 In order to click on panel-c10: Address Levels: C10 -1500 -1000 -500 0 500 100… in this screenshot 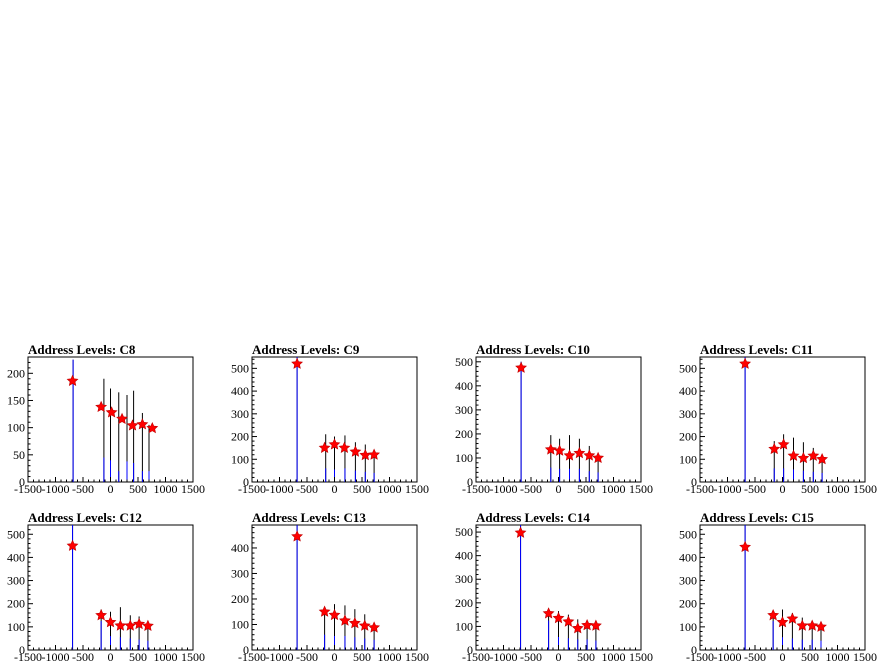, I will do `click(554, 419)`.